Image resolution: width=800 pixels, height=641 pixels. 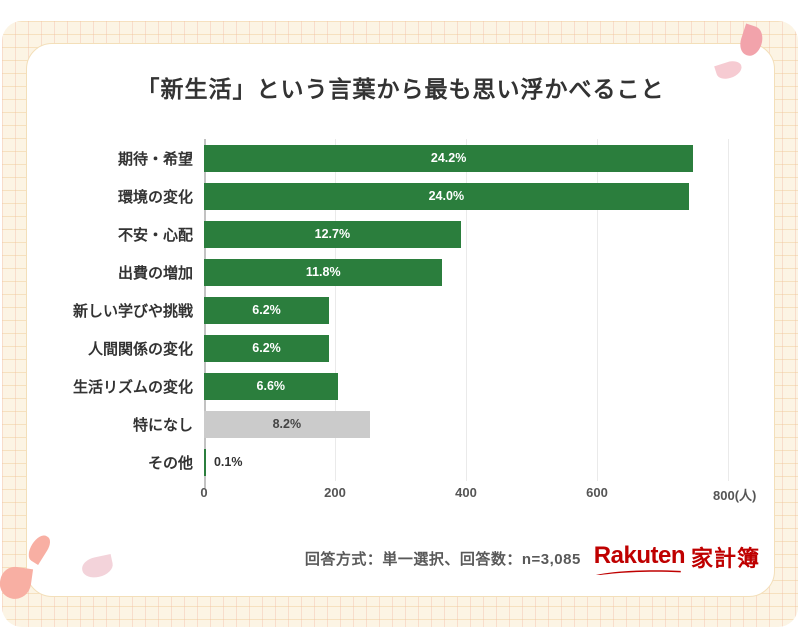 I want to click on bar-row: 人間関係の変化 6.2%, so click(x=394, y=348).